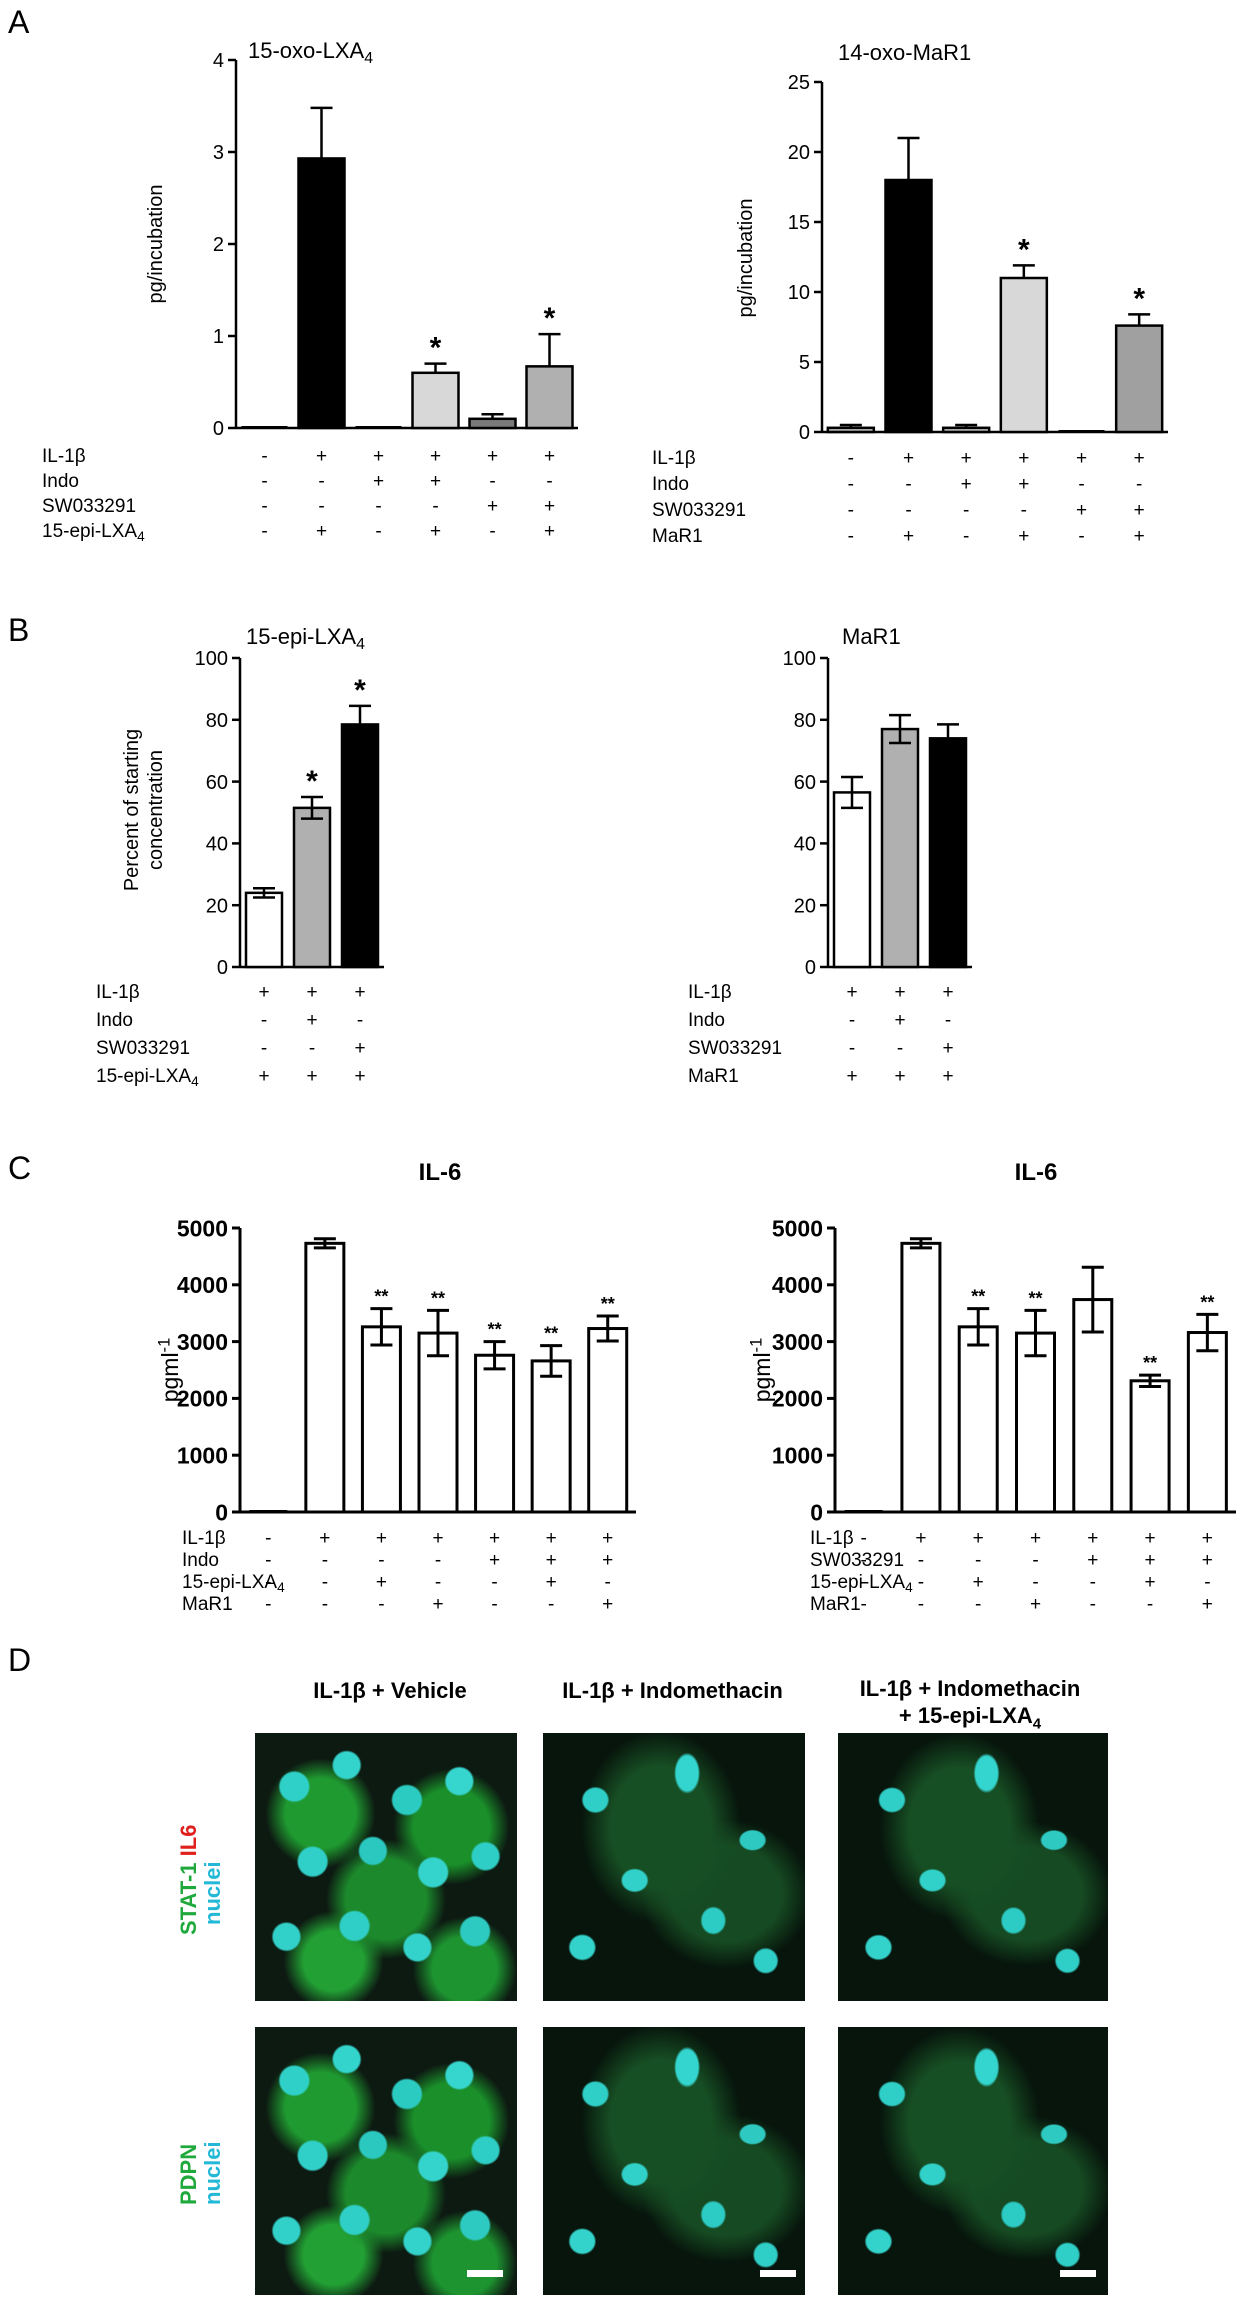  What do you see at coordinates (222, 968) in the screenshot?
I see `y-tick-label: 0` at bounding box center [222, 968].